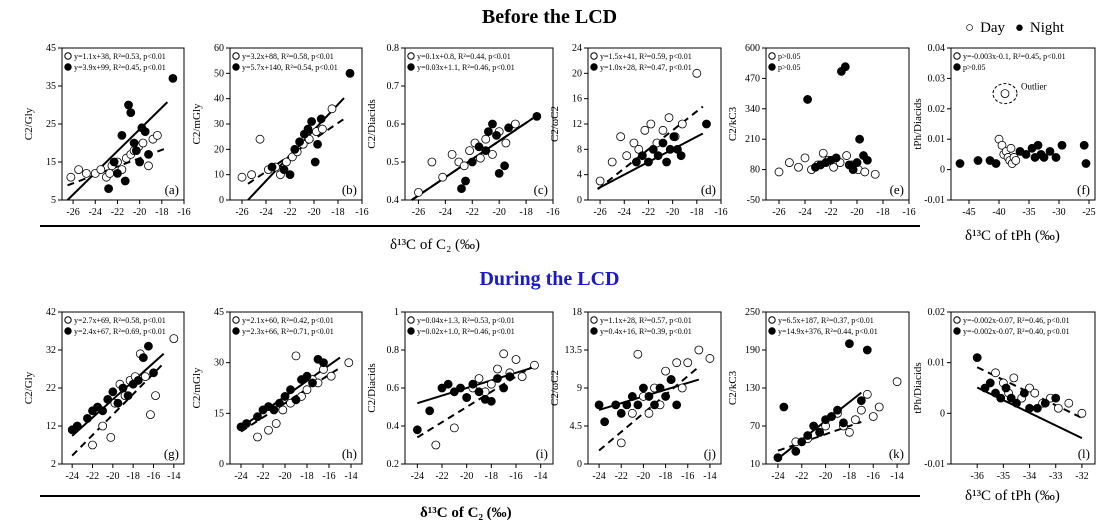 This screenshot has height=523, width=1099. I want to click on y-tick-label: 15, so click(51, 162).